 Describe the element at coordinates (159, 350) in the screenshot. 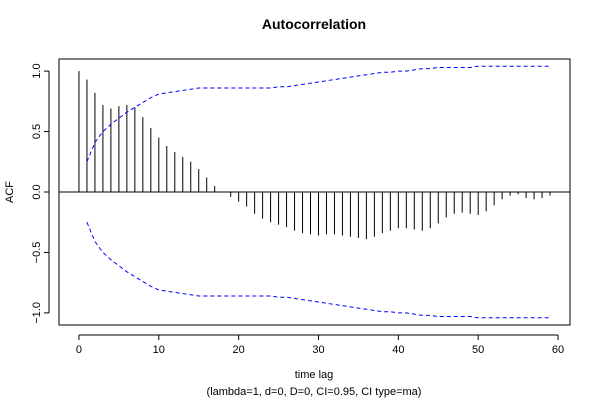

I see `x-tick-label: 10` at that location.